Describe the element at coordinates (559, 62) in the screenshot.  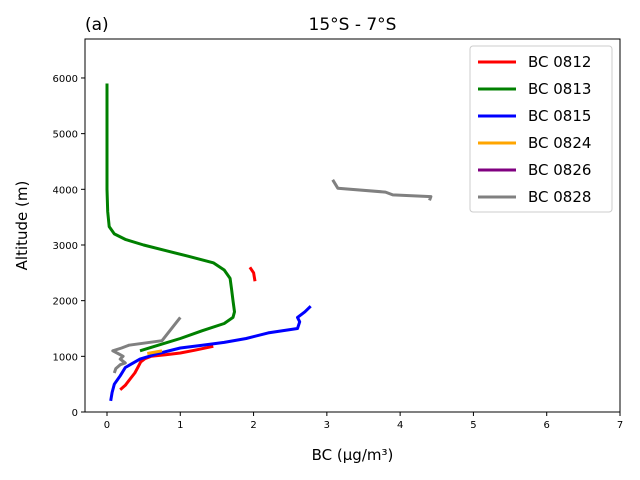
I see `legend-label-bc-0812: BC 0812` at that location.